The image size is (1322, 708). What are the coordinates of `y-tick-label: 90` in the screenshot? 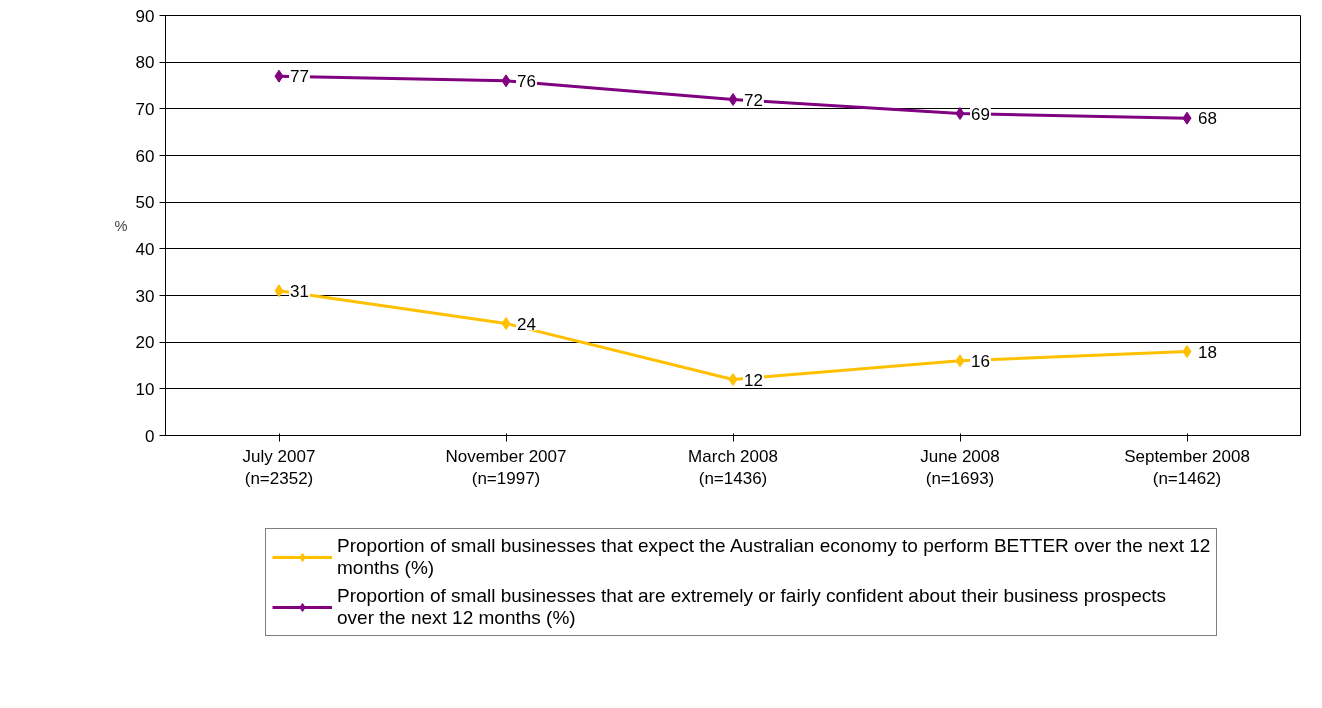 It's located at (145, 16).